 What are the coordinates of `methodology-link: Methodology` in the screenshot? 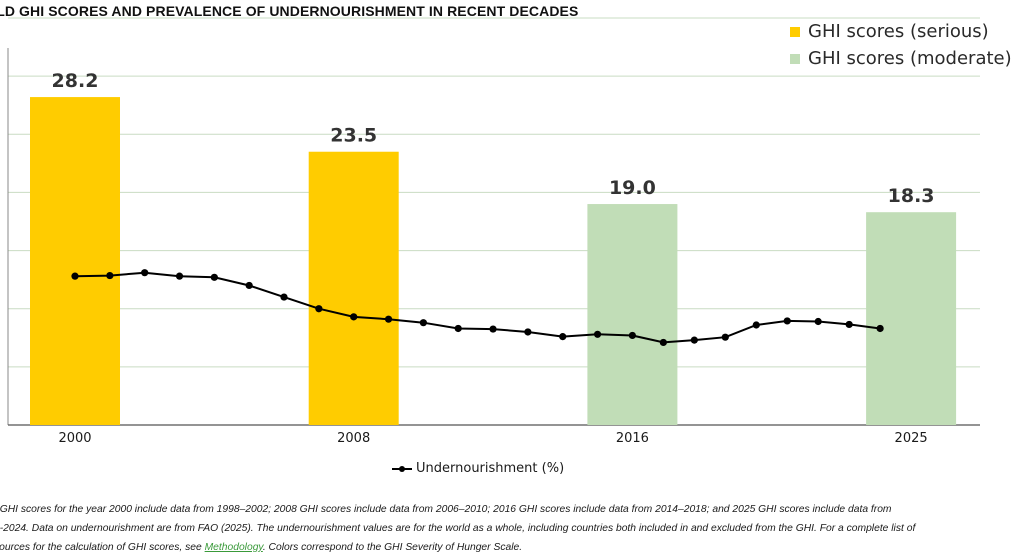 It's located at (233, 547).